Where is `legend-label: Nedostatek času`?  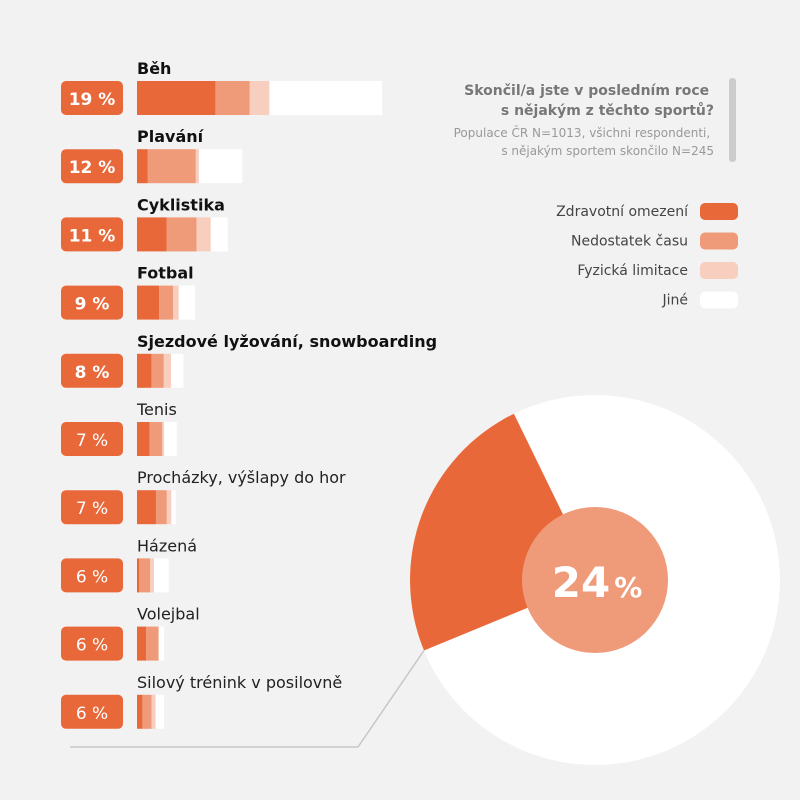 legend-label: Nedostatek času is located at coordinates (629, 242).